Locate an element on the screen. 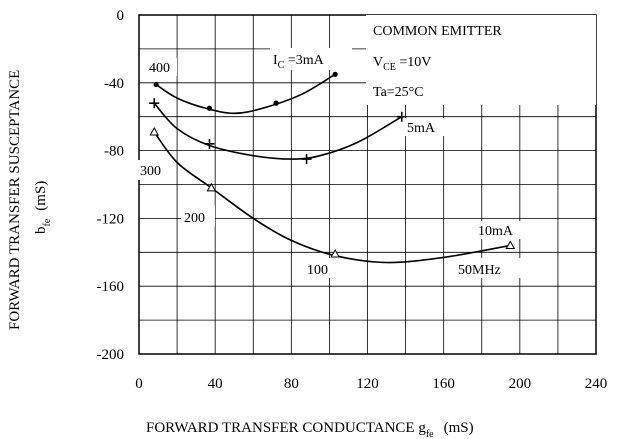 The height and width of the screenshot is (439, 631). series-label-3ma-sub: C is located at coordinates (281, 65).